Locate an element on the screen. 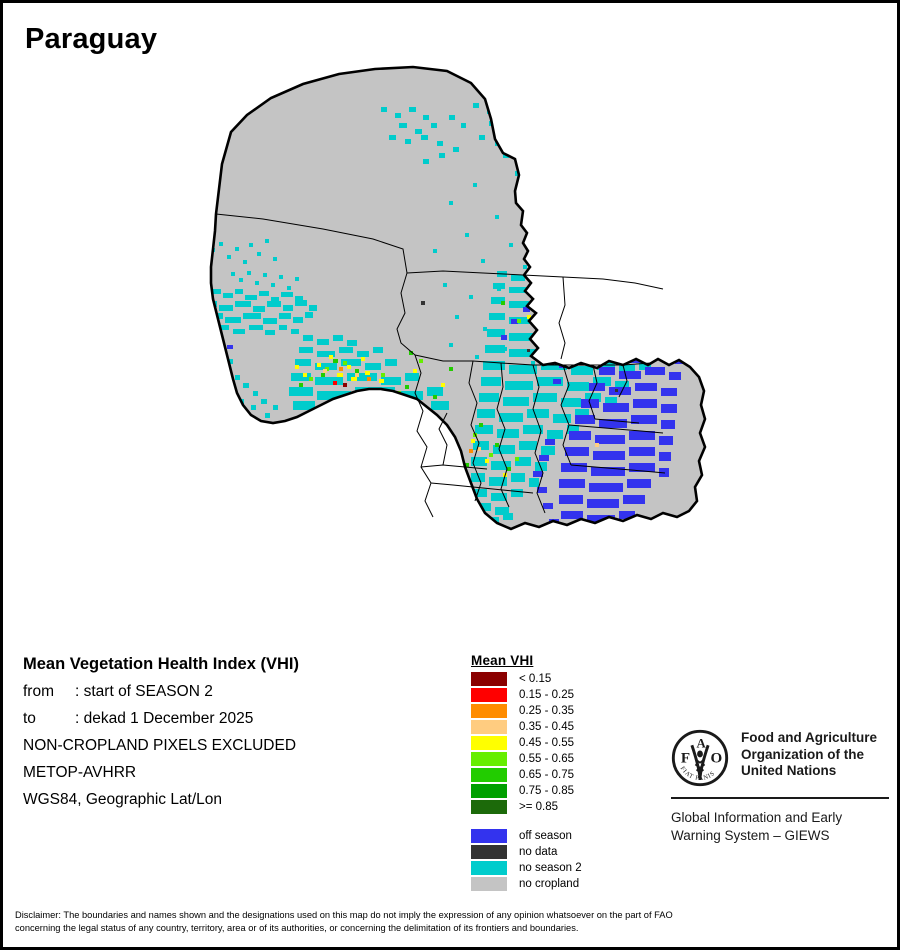  legend-special-label: no season 2 is located at coordinates (550, 868).